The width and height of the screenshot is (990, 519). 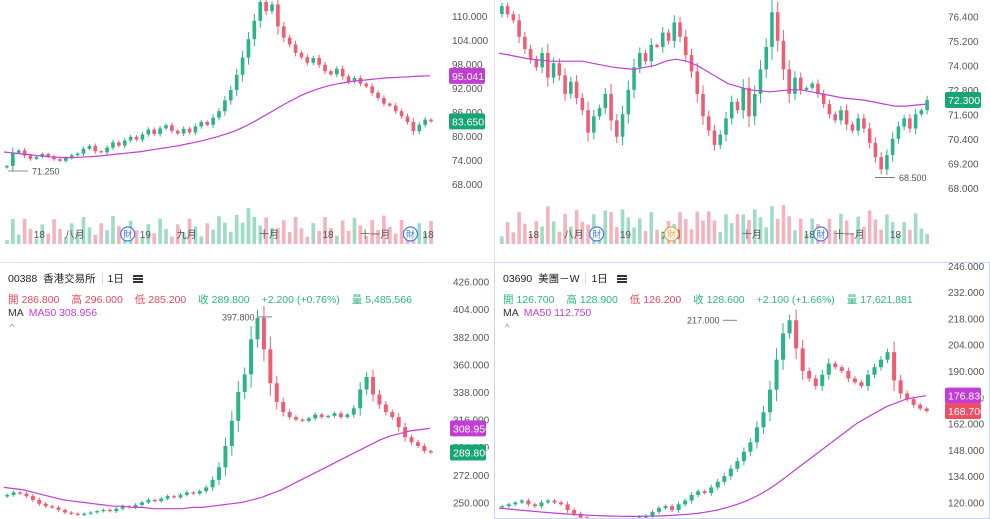 I want to click on y-axis-tick-label: 76.400, so click(x=963, y=17).